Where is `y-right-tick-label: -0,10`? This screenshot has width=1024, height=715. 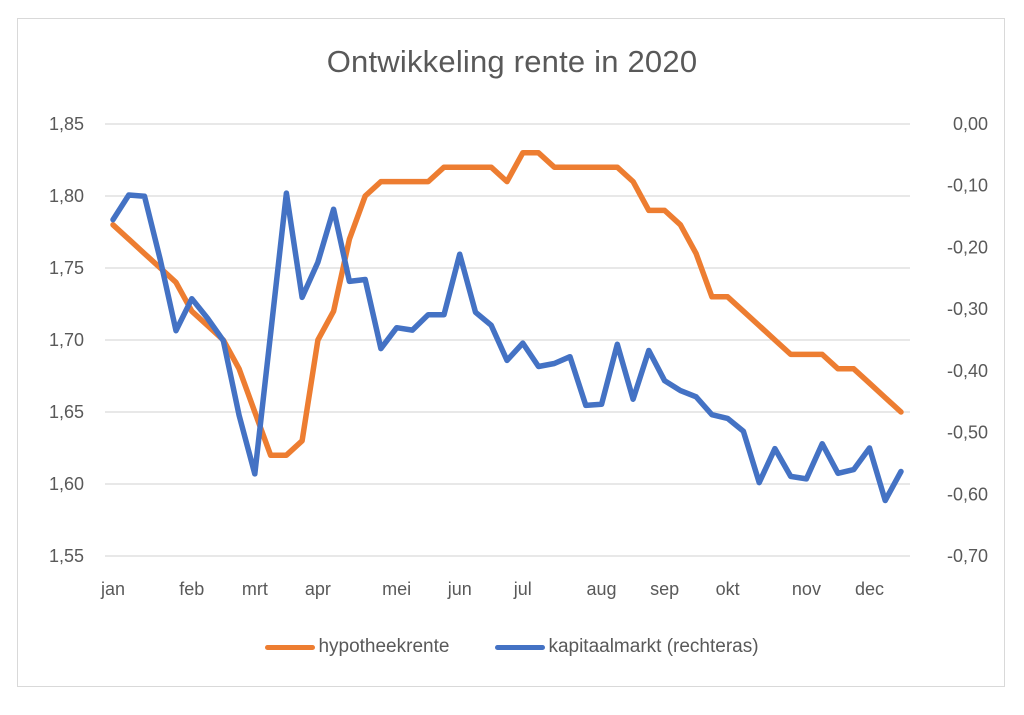 y-right-tick-label: -0,10 is located at coordinates (967, 186).